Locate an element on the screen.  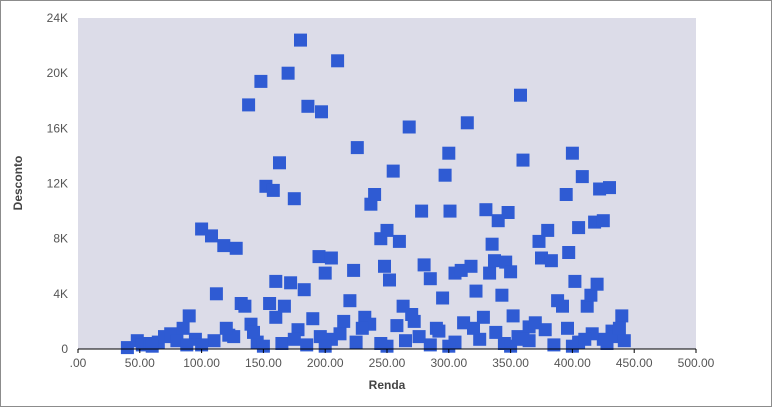
x-tick-label: .00 is located at coordinates (78, 363).